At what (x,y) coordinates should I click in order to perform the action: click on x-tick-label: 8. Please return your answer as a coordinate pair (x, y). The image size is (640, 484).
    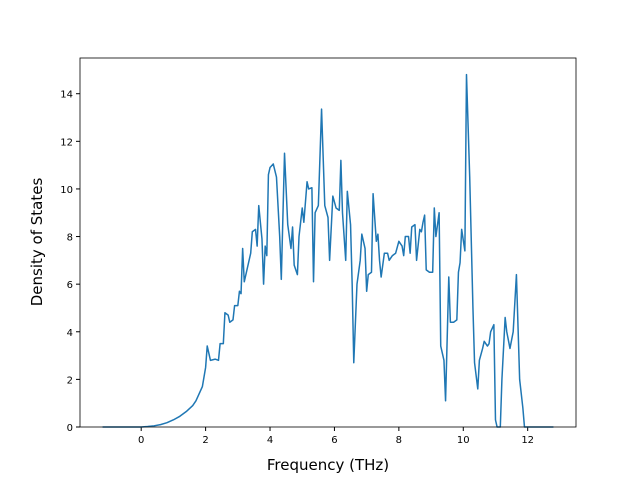
    Looking at the image, I should click on (399, 440).